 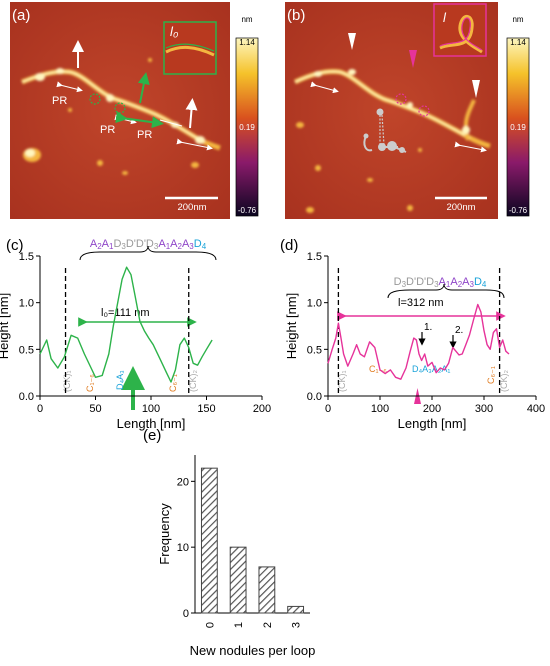 I want to click on panel-label-c: (c), so click(x=15, y=245).